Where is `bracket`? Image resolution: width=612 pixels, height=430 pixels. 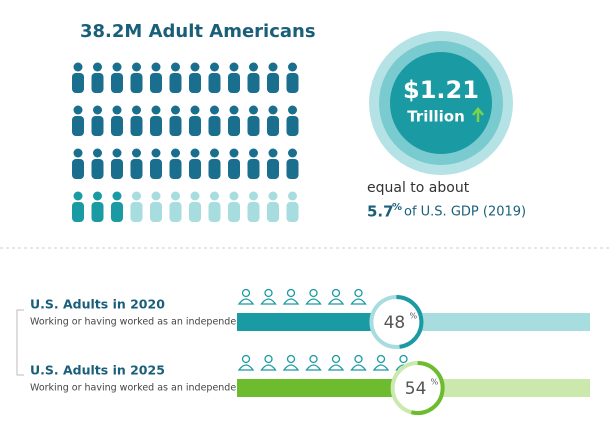
bracket is located at coordinates (20, 342).